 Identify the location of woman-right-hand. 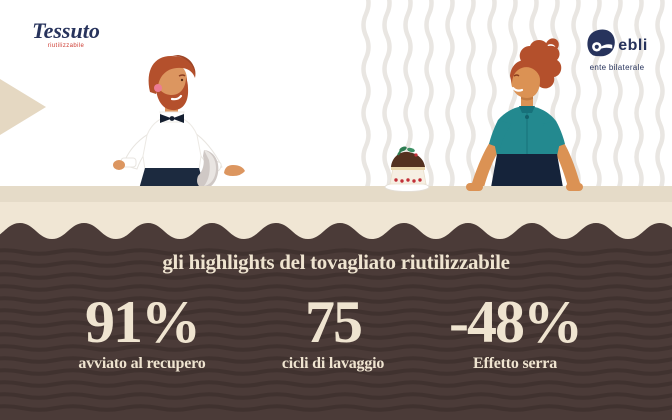
(574, 187).